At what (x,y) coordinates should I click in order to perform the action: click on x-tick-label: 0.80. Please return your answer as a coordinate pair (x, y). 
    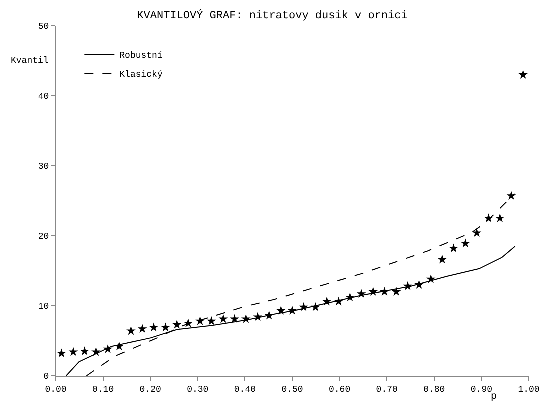
    Looking at the image, I should click on (435, 389).